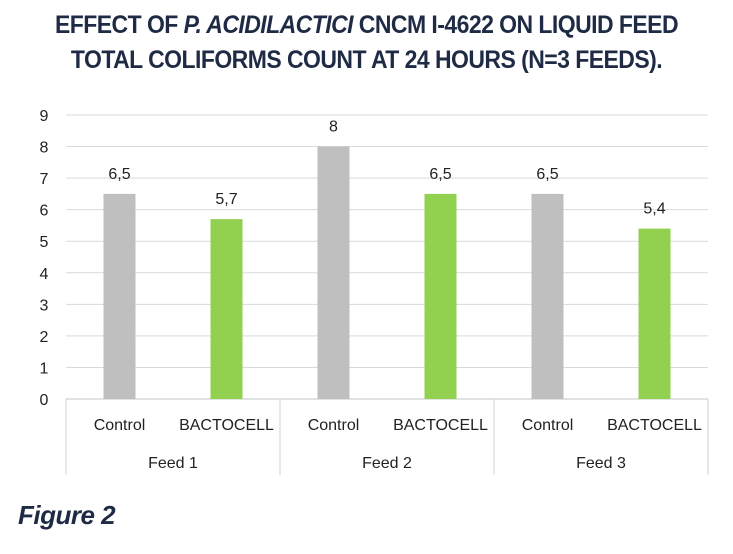 The image size is (733, 554). Describe the element at coordinates (119, 25) in the screenshot. I see `title-text: EFFECT OF` at that location.